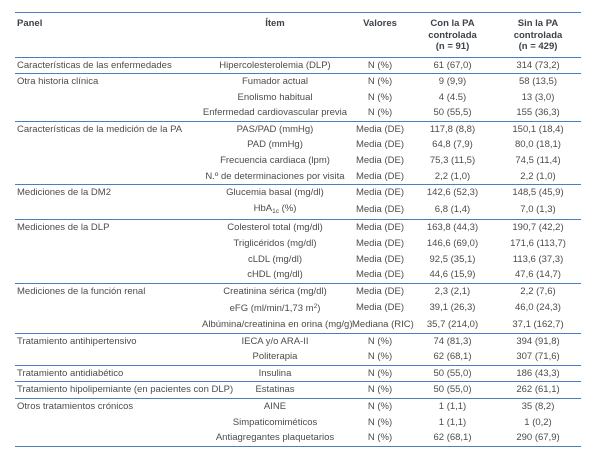 The image size is (600, 450). I want to click on item-cell: PAS/PAD (mmHg), so click(275, 129).